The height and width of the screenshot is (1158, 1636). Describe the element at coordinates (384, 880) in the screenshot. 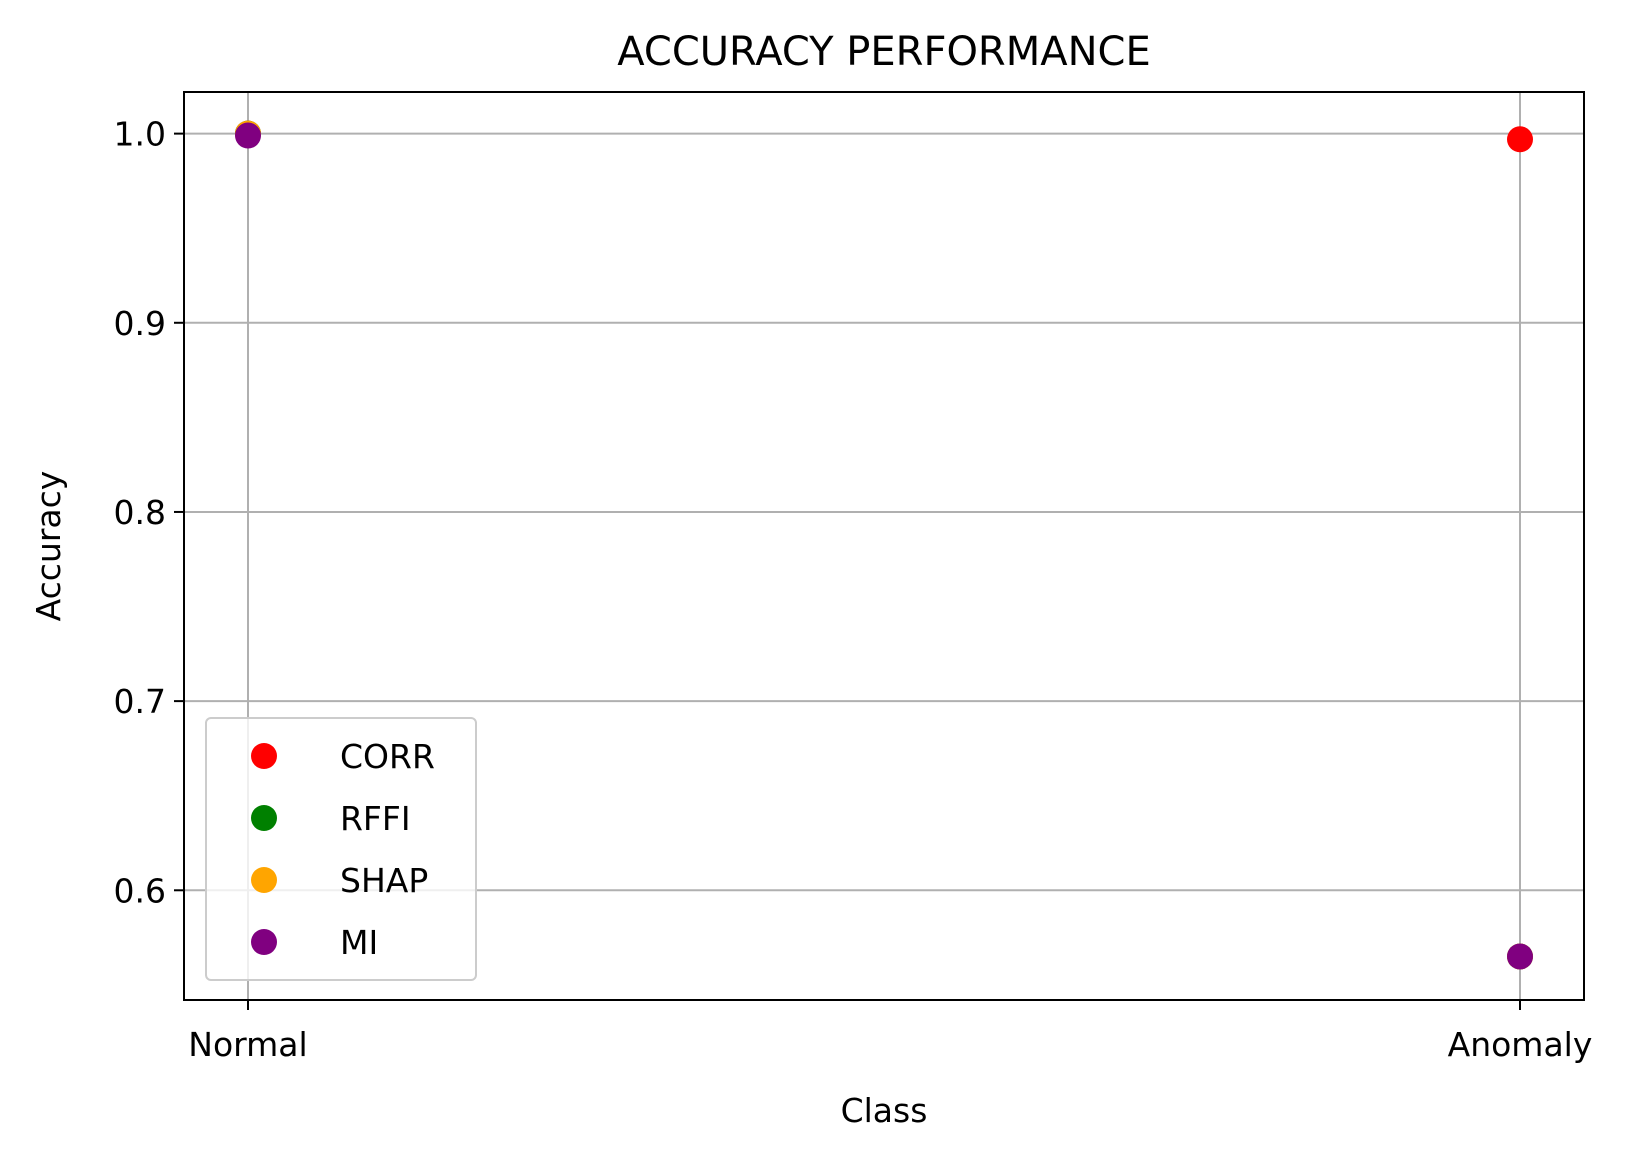

I see `legend-label-shap: SHAP` at that location.